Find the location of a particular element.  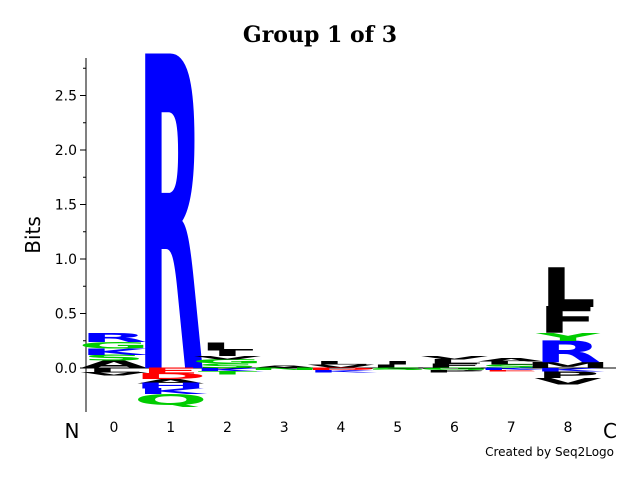

x-tick-label: 5 is located at coordinates (397, 428).